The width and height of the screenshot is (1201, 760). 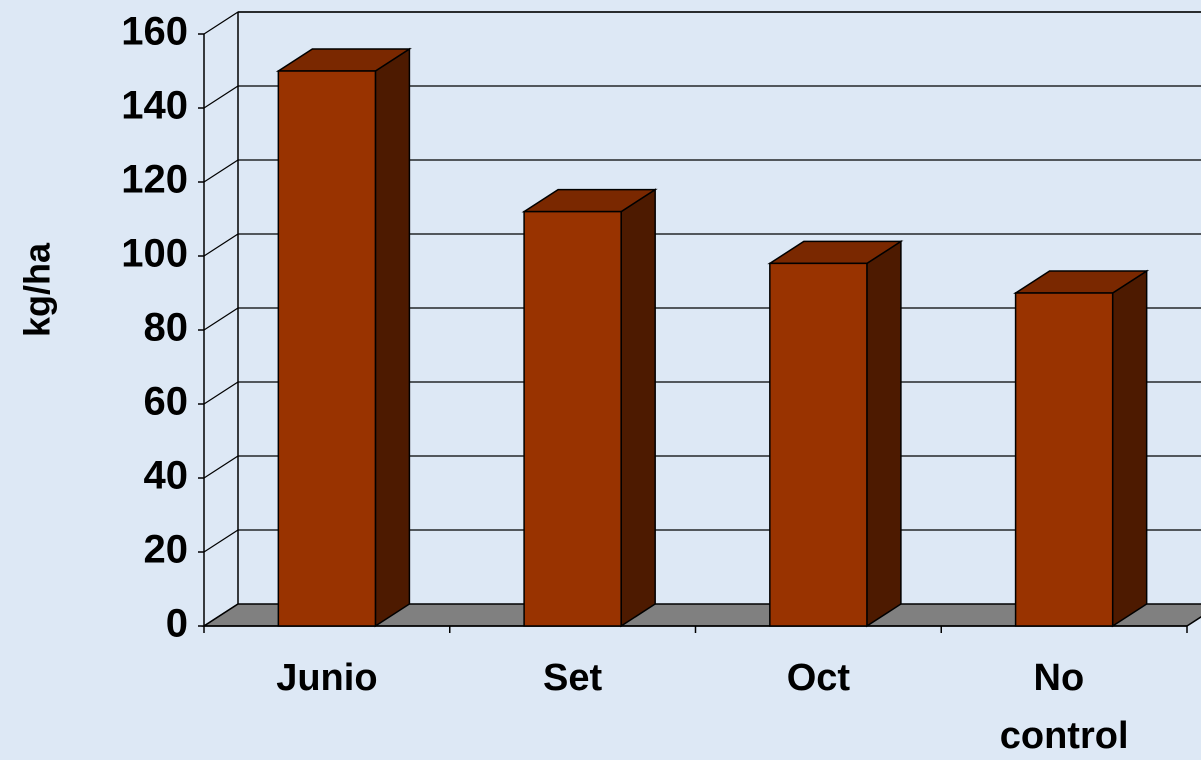 I want to click on x-tick-label: Set, so click(x=572, y=678).